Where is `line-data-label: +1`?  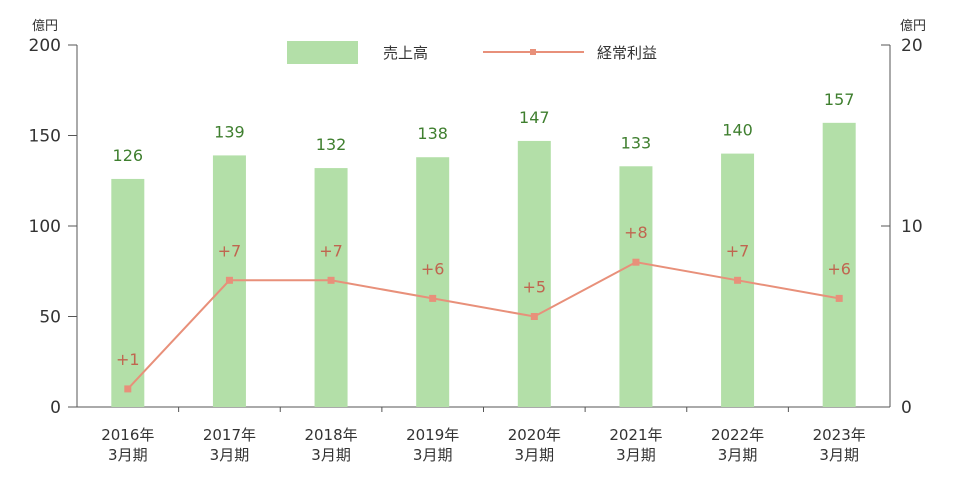
line-data-label: +1 is located at coordinates (128, 359).